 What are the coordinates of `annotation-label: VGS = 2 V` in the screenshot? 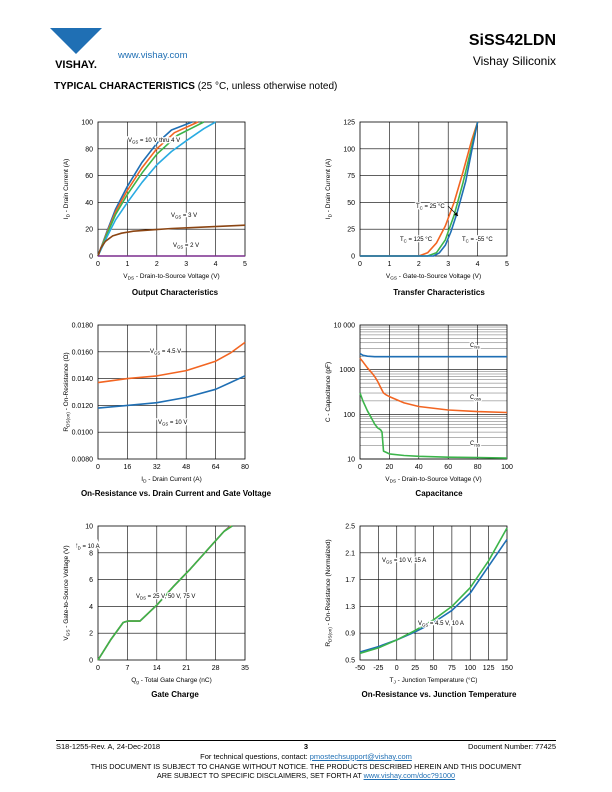 It's located at (186, 246).